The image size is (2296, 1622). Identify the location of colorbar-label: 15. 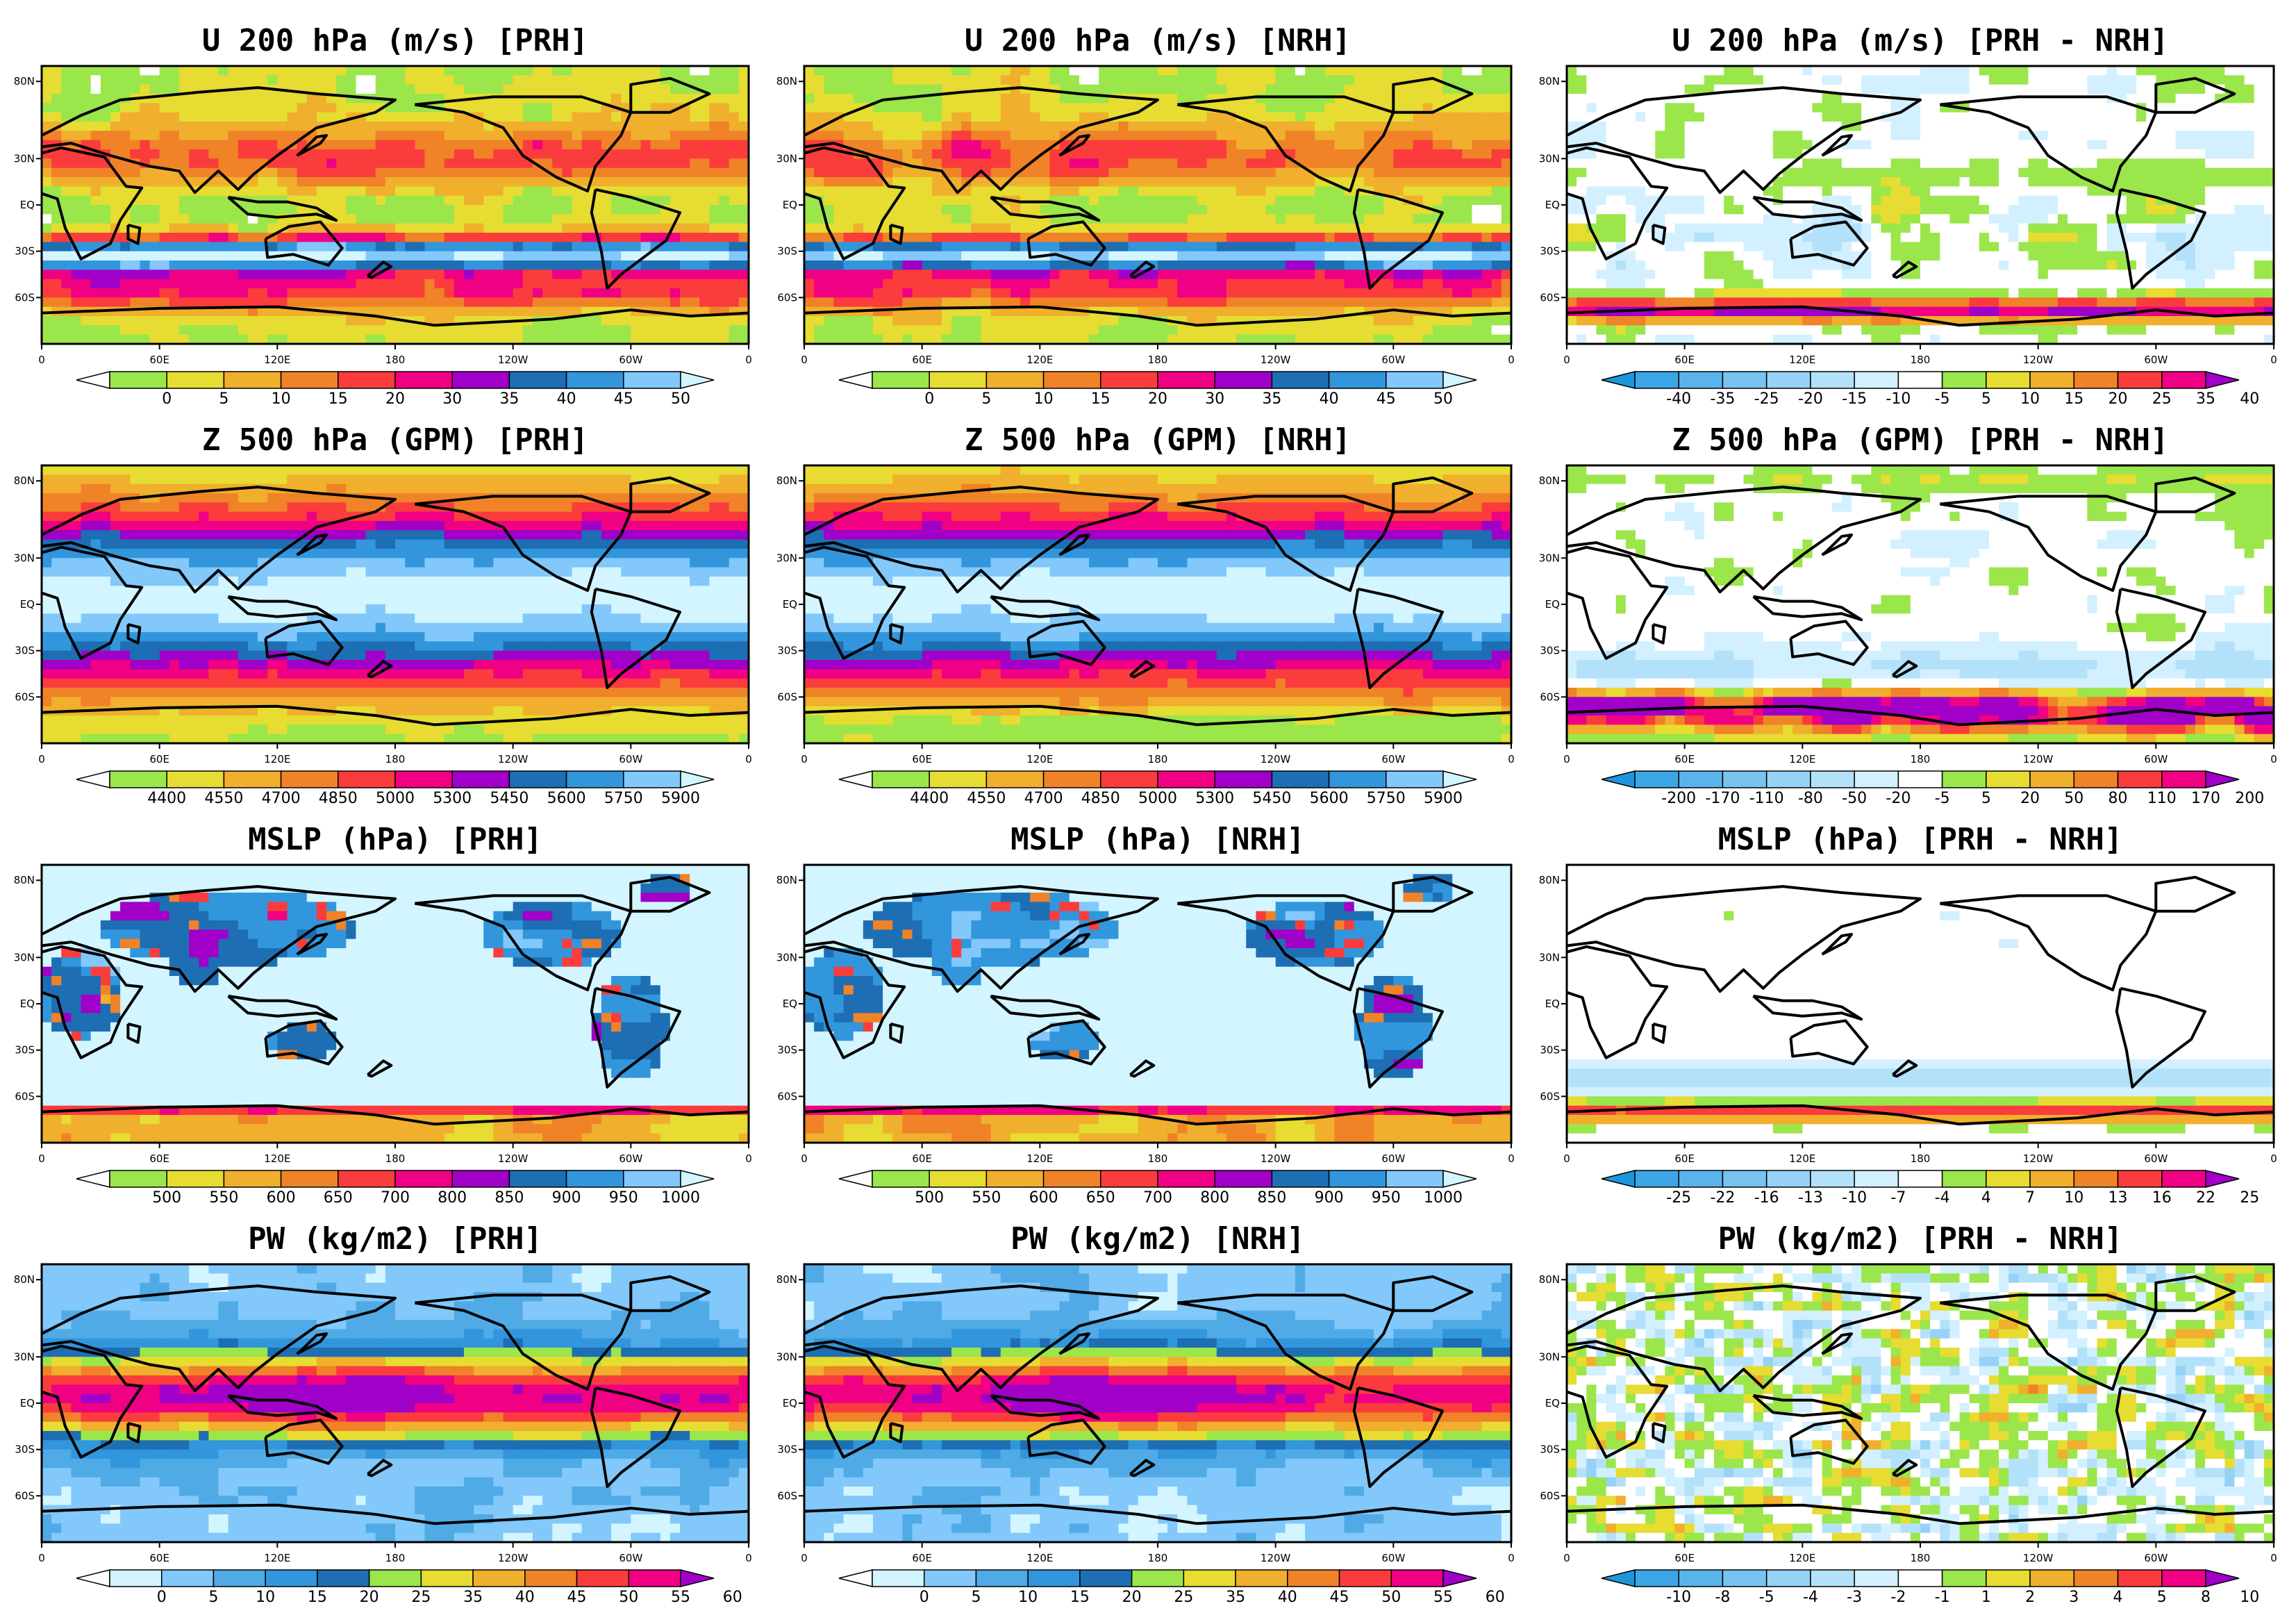
(338, 399).